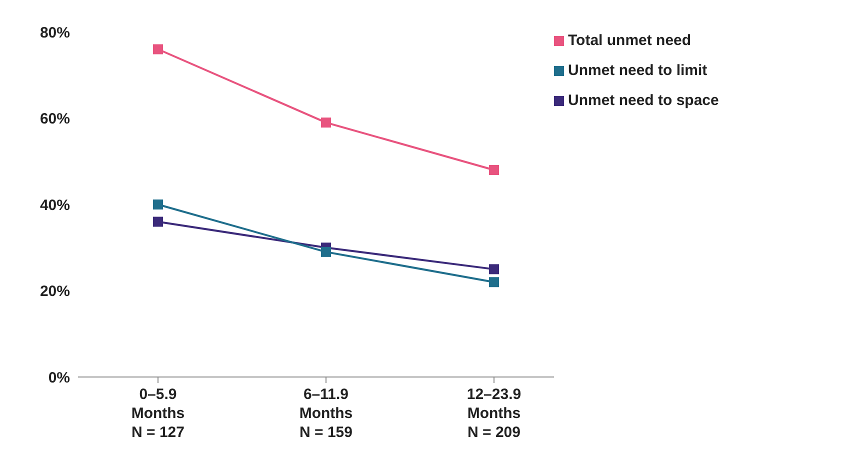  Describe the element at coordinates (59, 377) in the screenshot. I see `y-tick-label: 0%` at that location.